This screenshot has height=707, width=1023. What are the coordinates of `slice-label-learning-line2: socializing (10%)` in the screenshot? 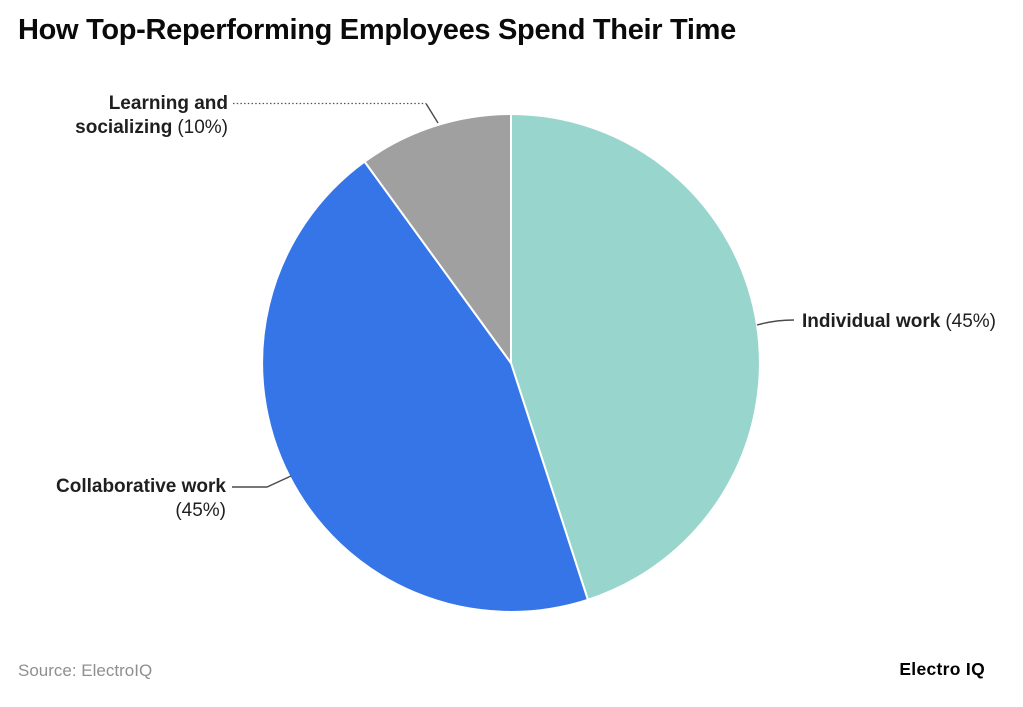 It's located at (151, 128).